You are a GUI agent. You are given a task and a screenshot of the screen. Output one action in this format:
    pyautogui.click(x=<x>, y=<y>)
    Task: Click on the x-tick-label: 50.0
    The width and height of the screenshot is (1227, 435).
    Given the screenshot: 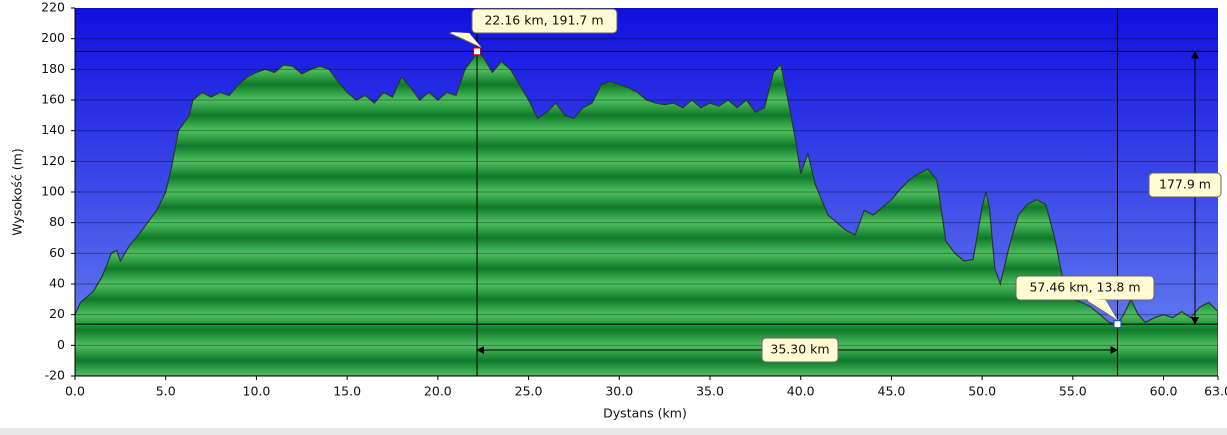 What is the action you would take?
    pyautogui.click(x=982, y=391)
    